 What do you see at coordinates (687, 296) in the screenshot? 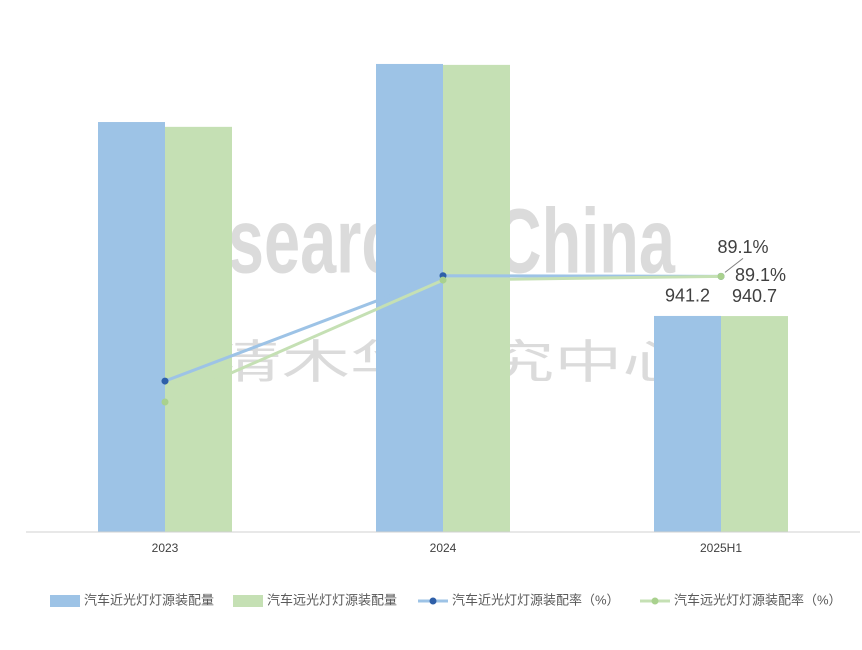
I see `data-label: 941.2` at bounding box center [687, 296].